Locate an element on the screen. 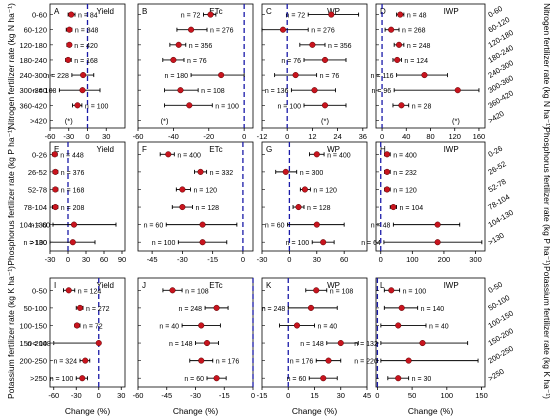  y-tick-label-left: 200-250 is located at coordinates (33, 361).